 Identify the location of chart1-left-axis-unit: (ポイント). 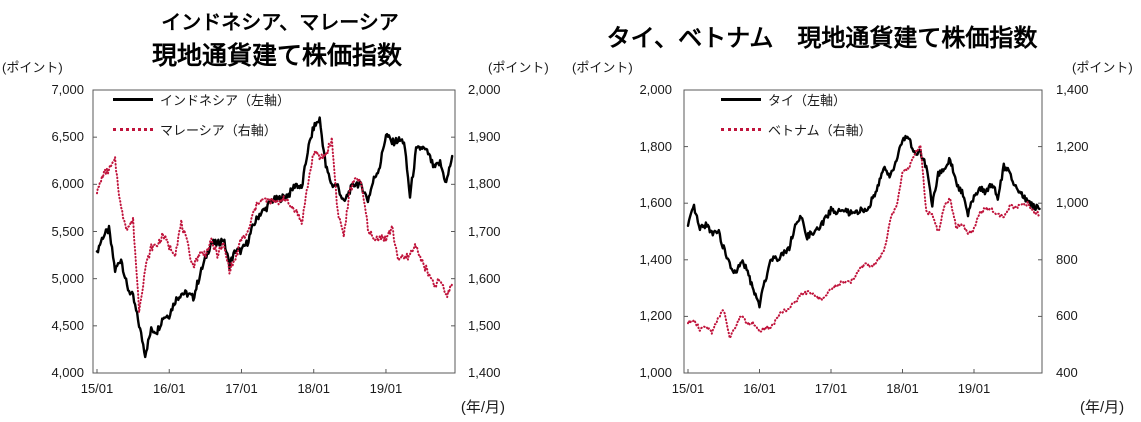
(32, 67).